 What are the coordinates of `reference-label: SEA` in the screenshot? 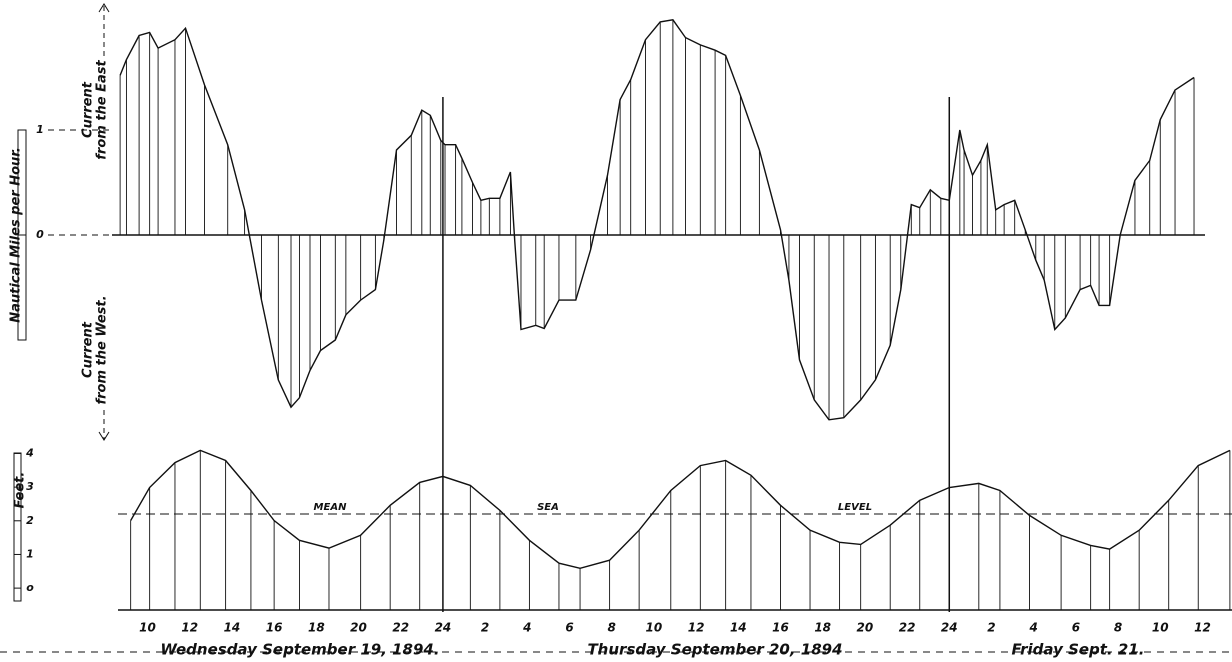 It's located at (548, 507).